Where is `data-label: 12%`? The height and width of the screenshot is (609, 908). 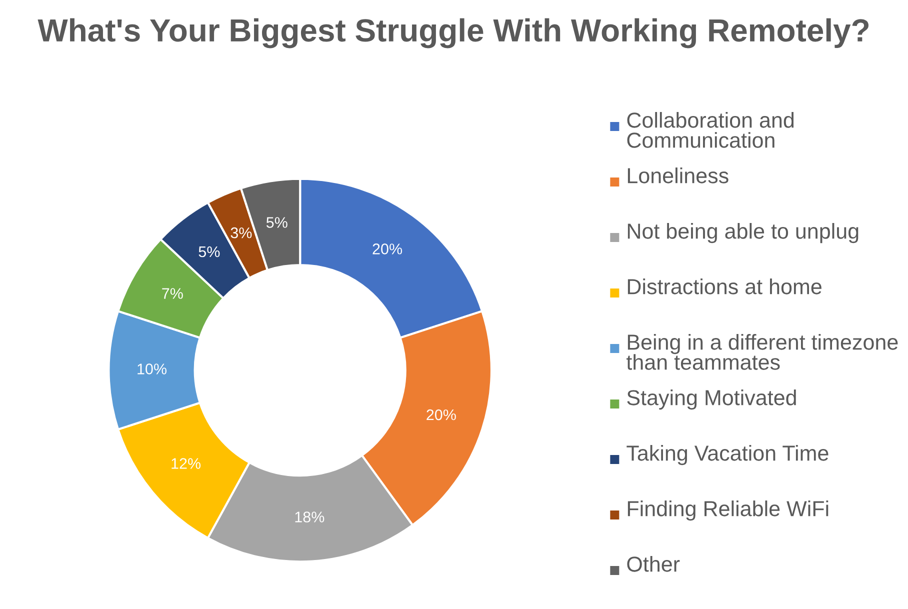
data-label: 12% is located at coordinates (186, 463).